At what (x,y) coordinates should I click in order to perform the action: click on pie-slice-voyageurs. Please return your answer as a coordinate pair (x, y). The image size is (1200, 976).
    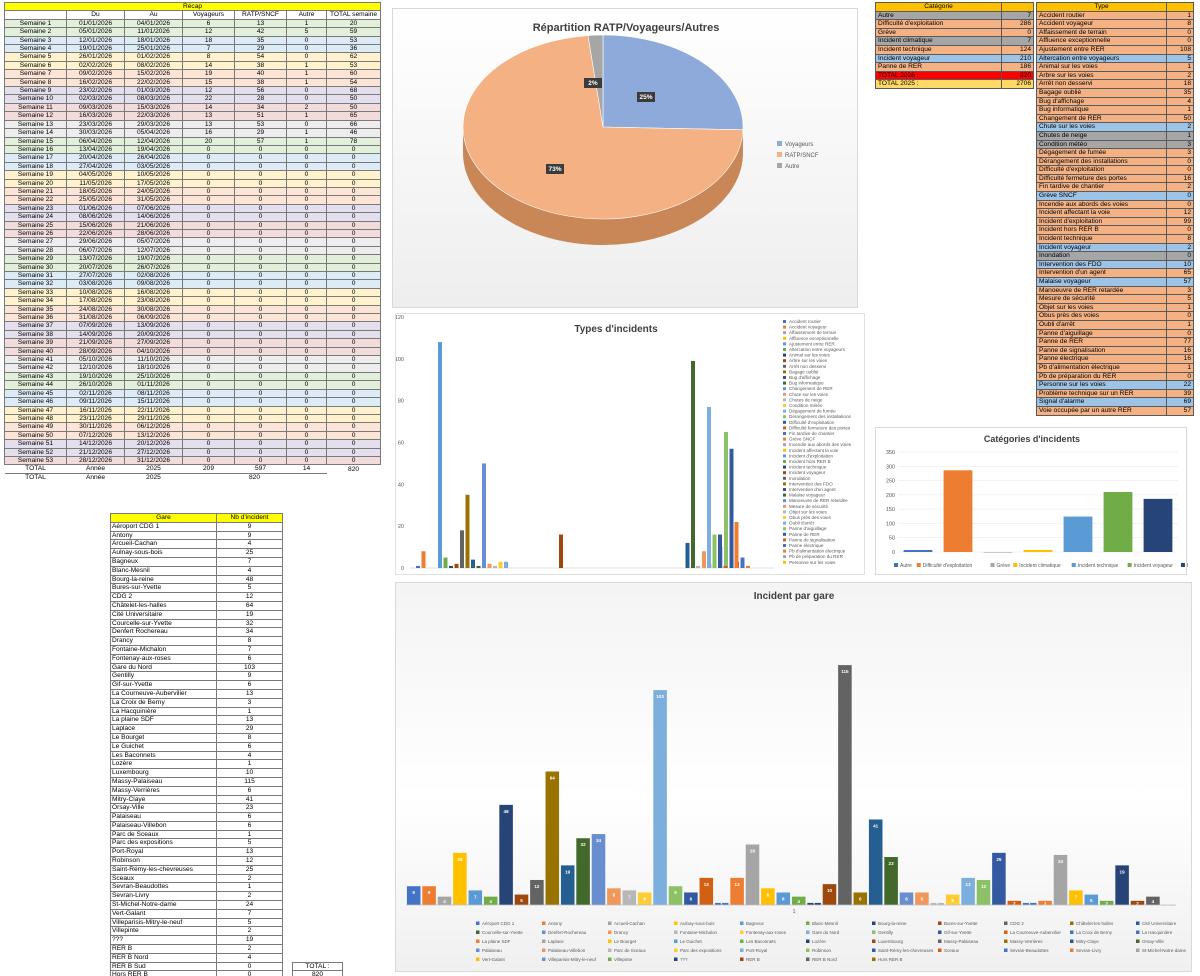
    Looking at the image, I should click on (673, 82).